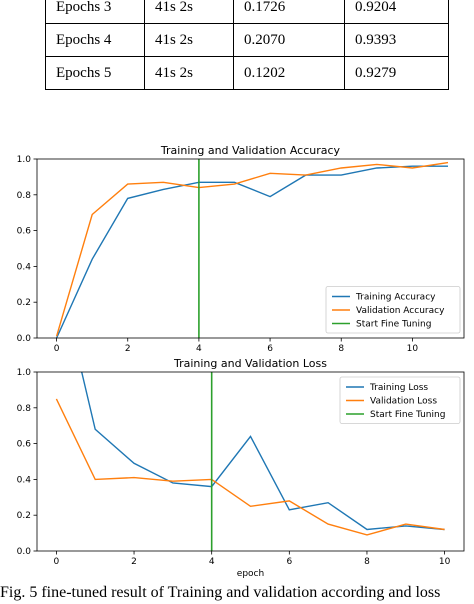 The width and height of the screenshot is (474, 604). What do you see at coordinates (396, 73) in the screenshot?
I see `table-cell-accuracy: 0.9279` at bounding box center [396, 73].